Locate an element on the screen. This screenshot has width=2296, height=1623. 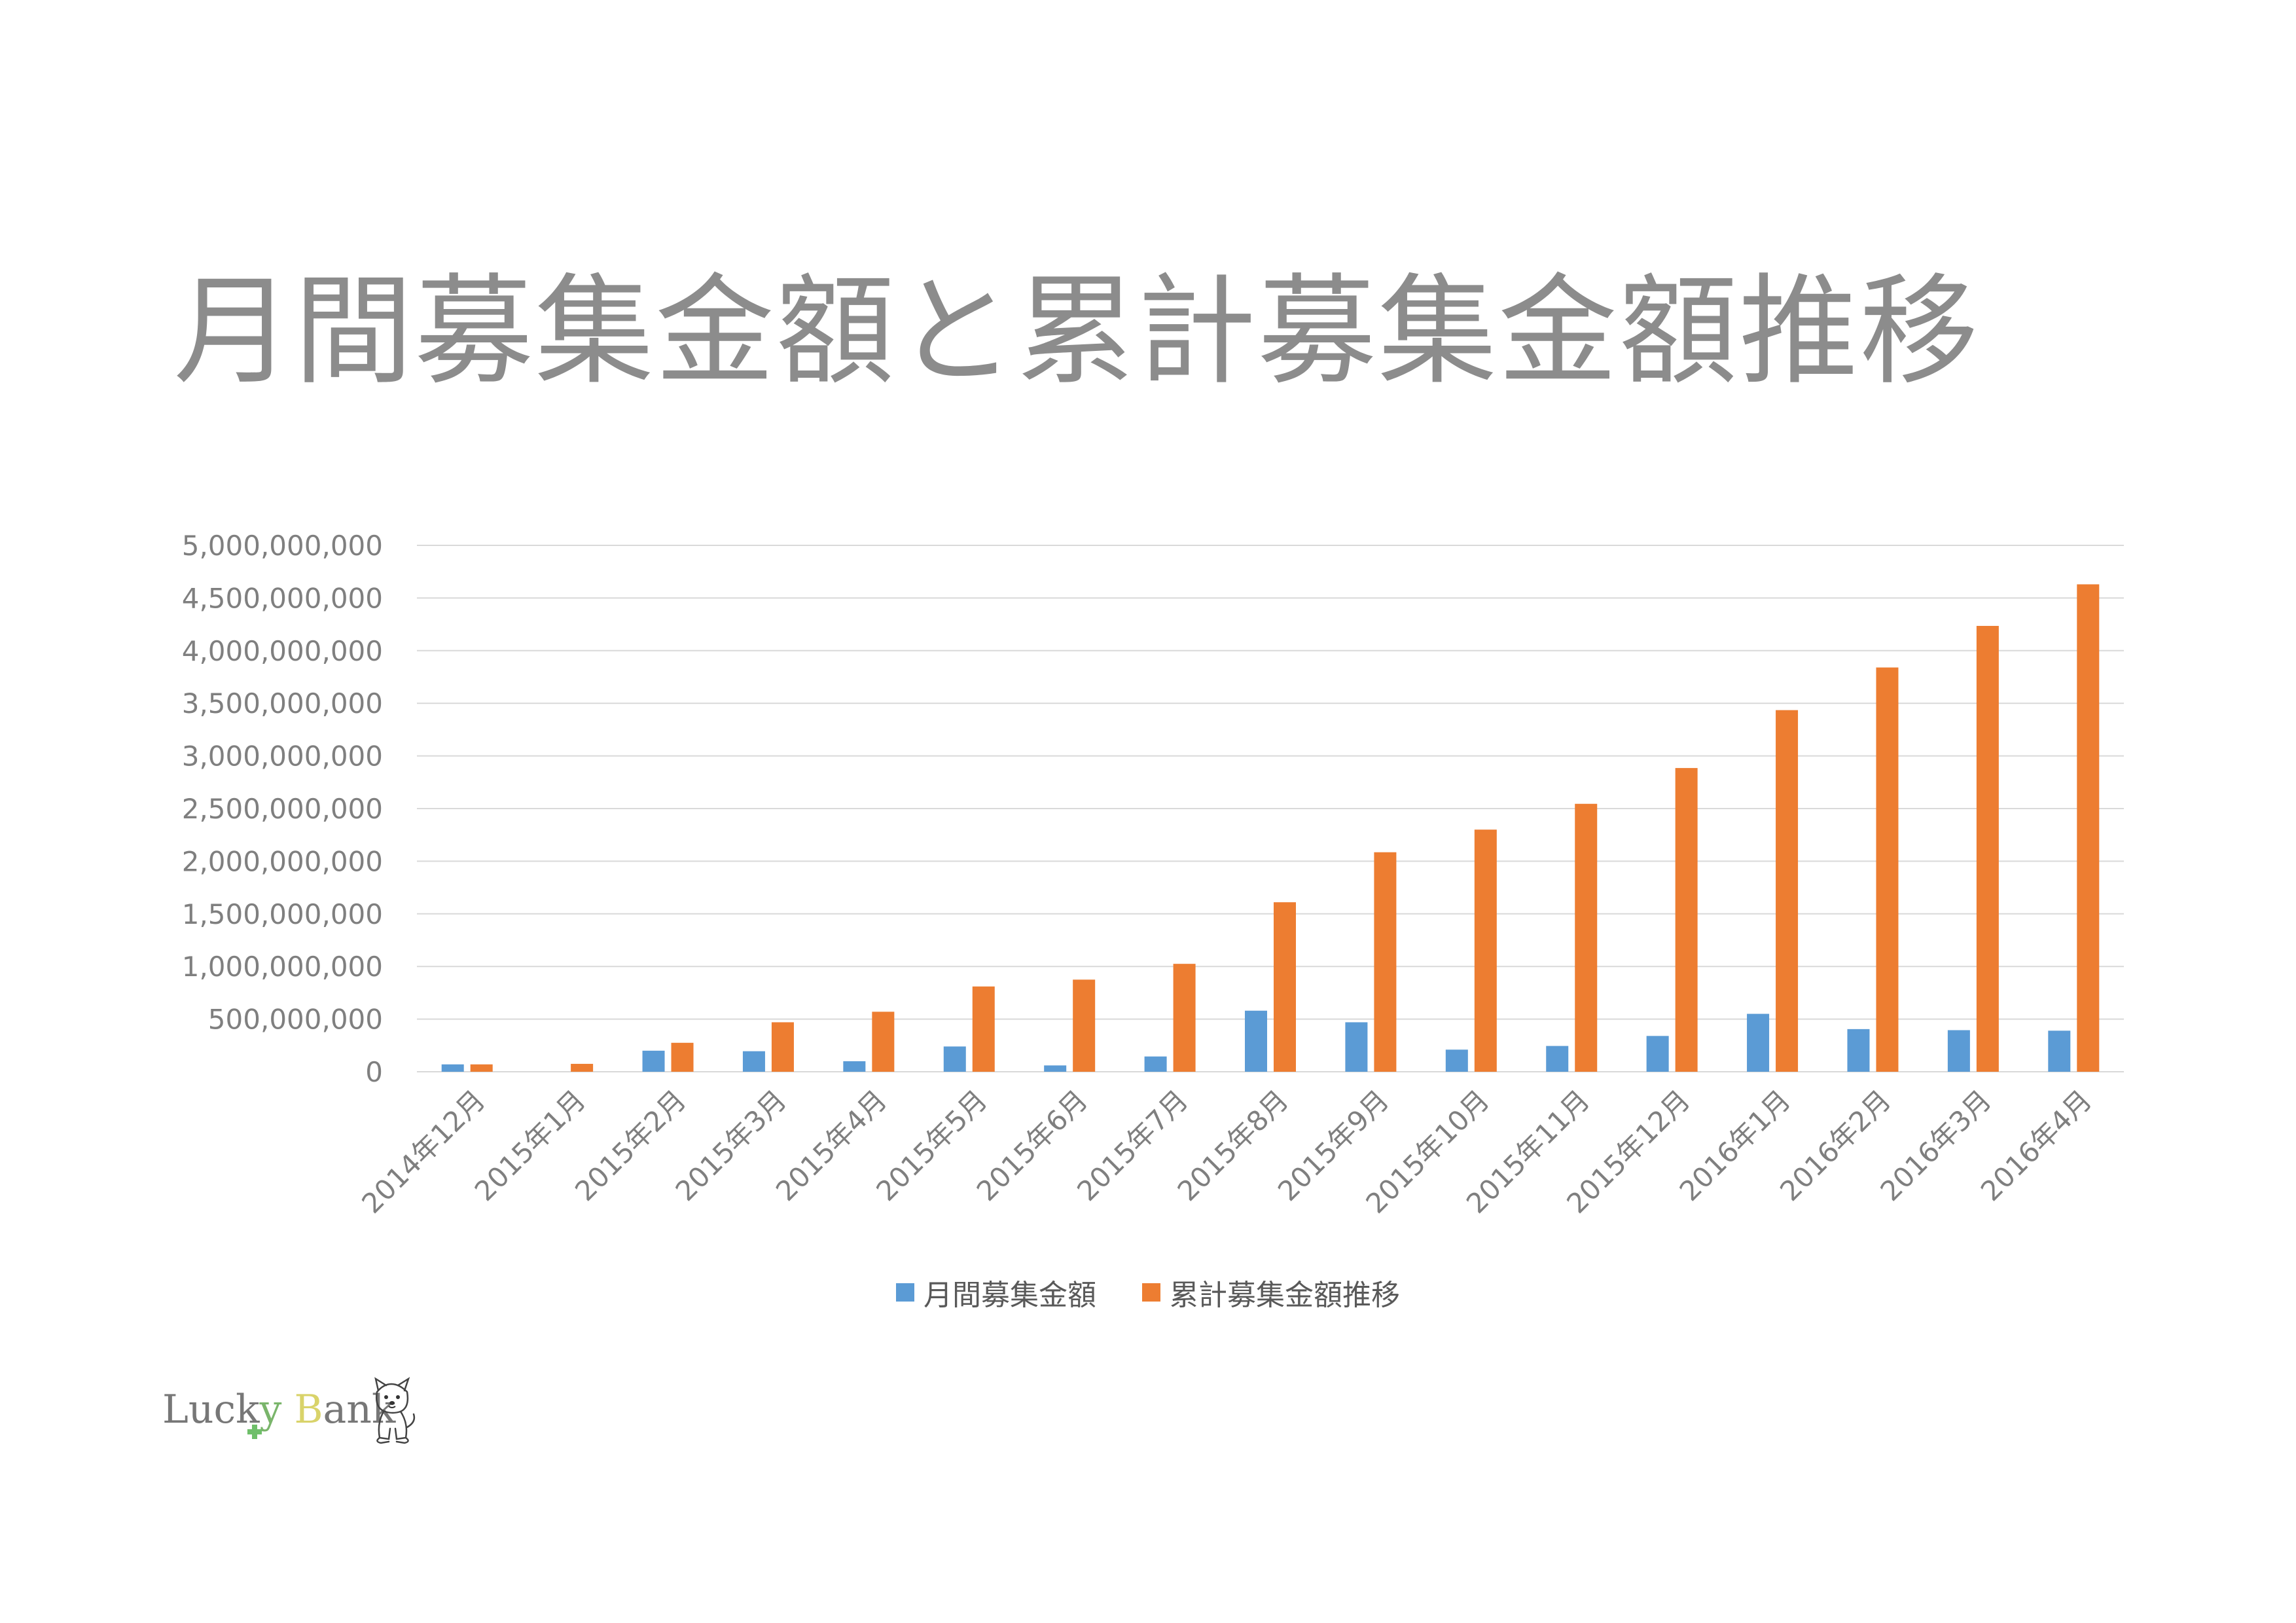
y-tick-label: 0 is located at coordinates (374, 1072).